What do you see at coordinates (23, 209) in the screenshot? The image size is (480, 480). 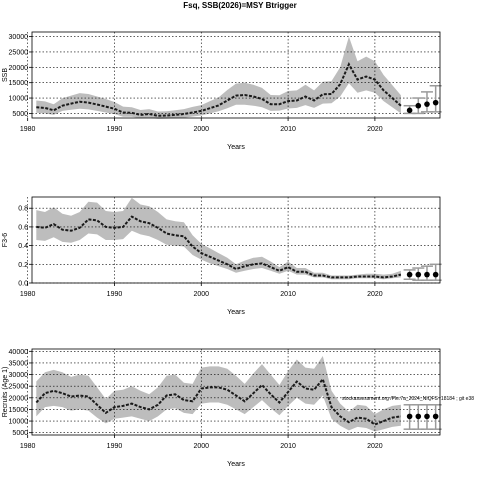 I see `y-tick-label: 0.8` at bounding box center [23, 209].